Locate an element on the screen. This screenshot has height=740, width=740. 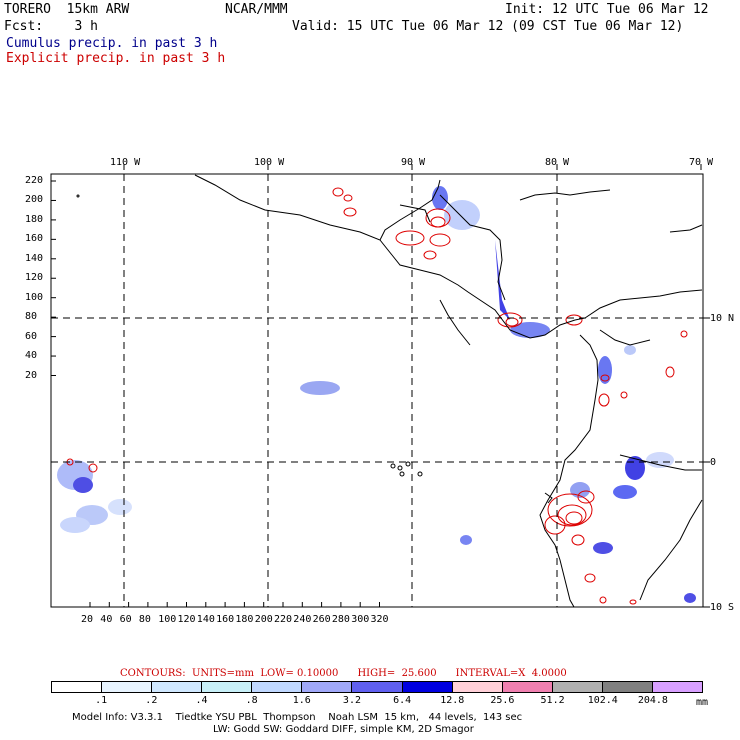
y-tick-label: 20 is located at coordinates (31, 375).